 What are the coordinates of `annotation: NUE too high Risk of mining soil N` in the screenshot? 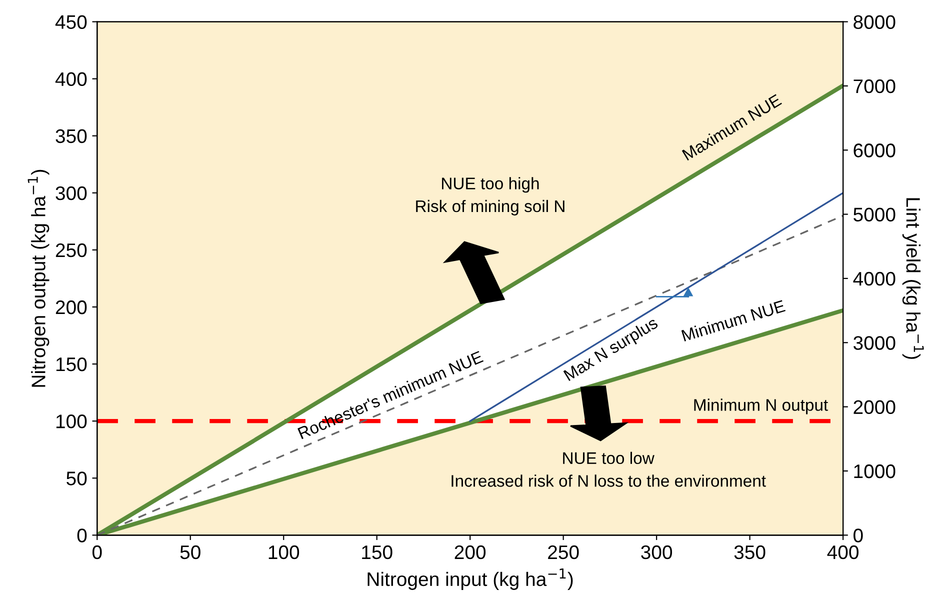 It's located at (490, 196).